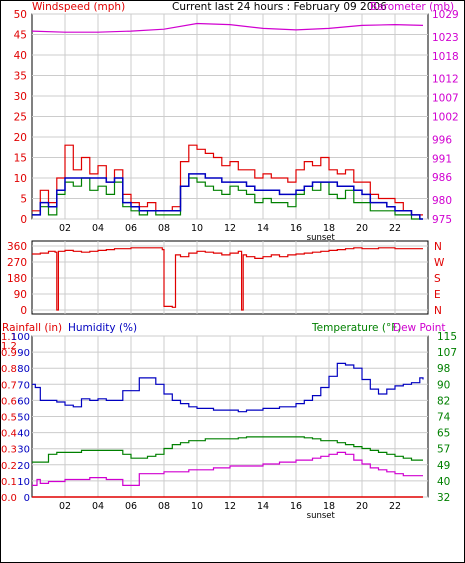 This screenshot has height=563, width=465. I want to click on compass-label: S, so click(437, 279).